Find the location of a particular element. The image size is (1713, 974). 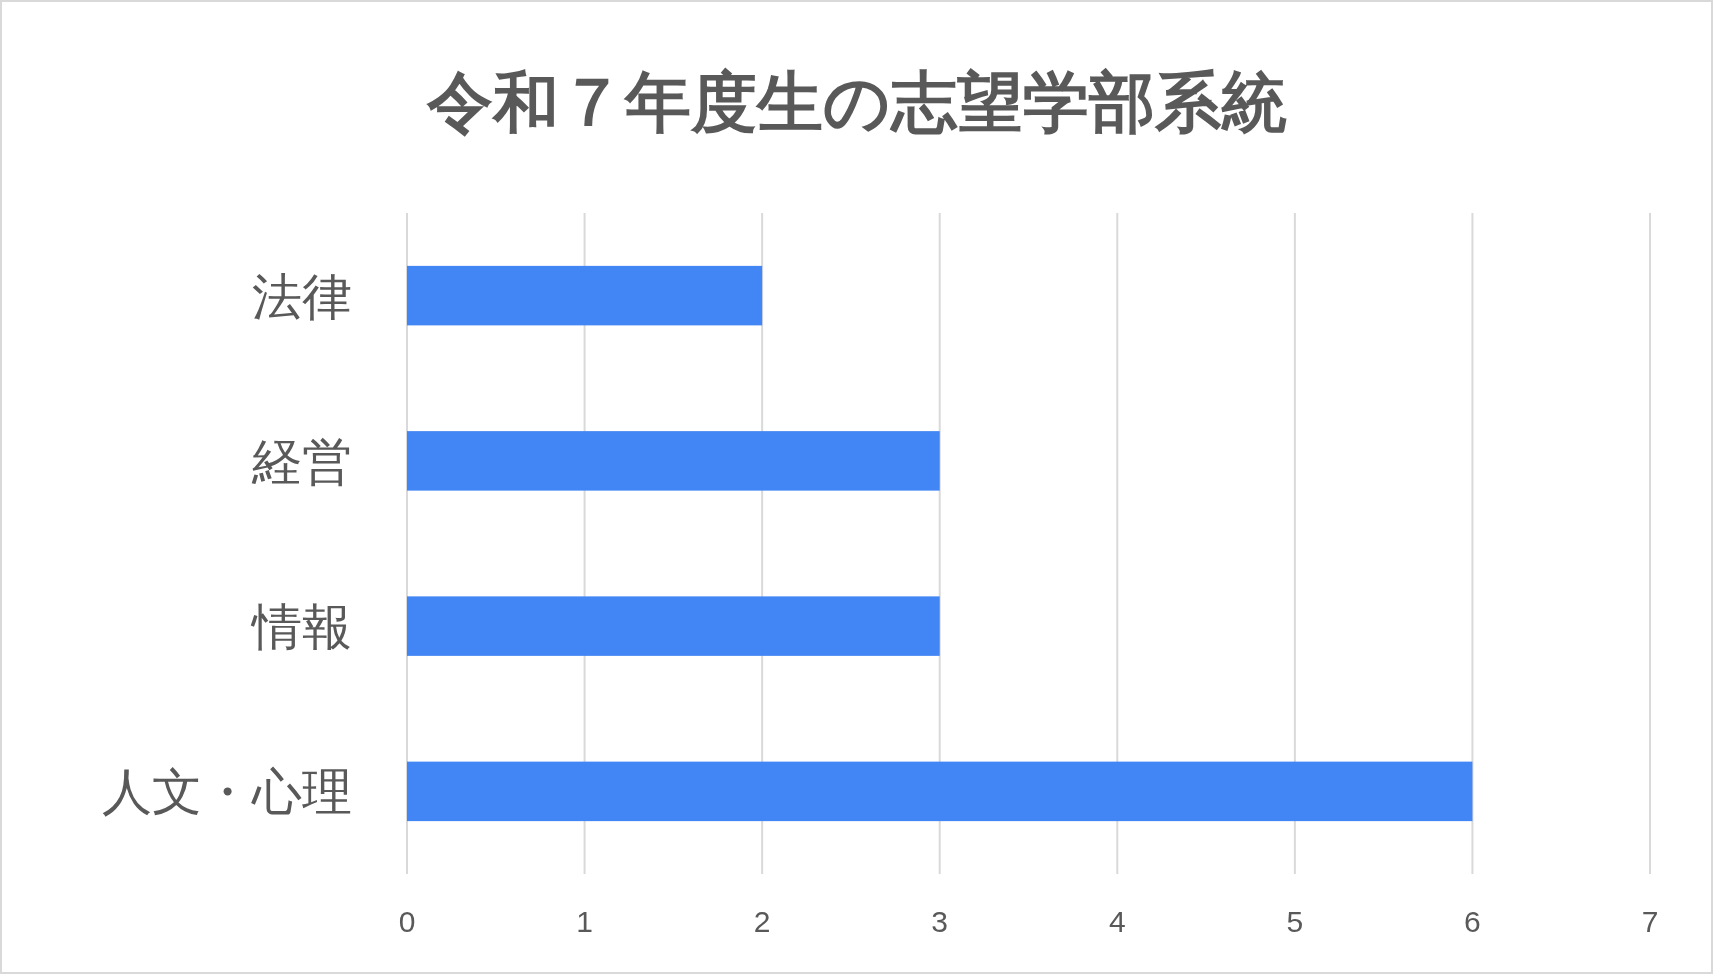

x-tick-label: 6 is located at coordinates (1472, 921).